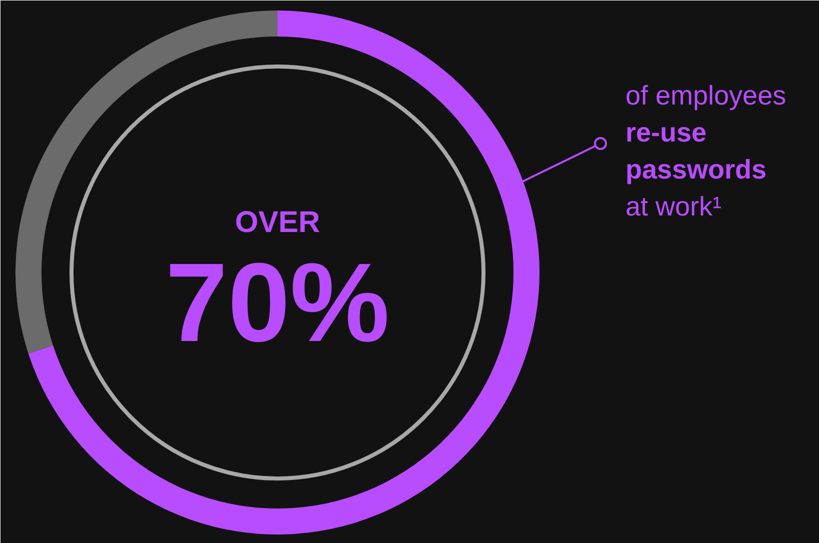 The image size is (819, 543). I want to click on text: of employees re-use passwords at work¹, so click(706, 151).